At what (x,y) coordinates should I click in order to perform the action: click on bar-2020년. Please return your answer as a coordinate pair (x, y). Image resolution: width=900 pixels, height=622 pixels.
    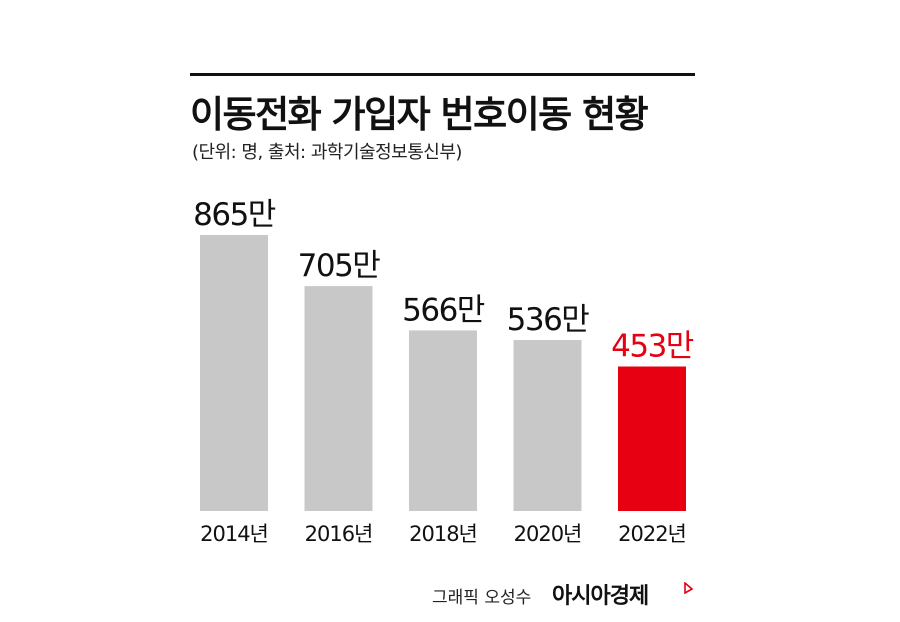
    Looking at the image, I should click on (547, 425).